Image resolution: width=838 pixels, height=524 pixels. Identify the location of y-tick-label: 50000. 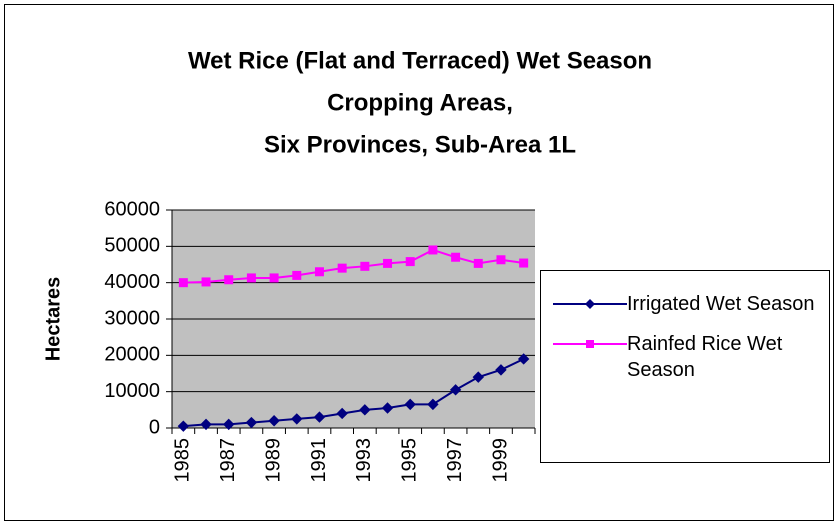
(132, 246).